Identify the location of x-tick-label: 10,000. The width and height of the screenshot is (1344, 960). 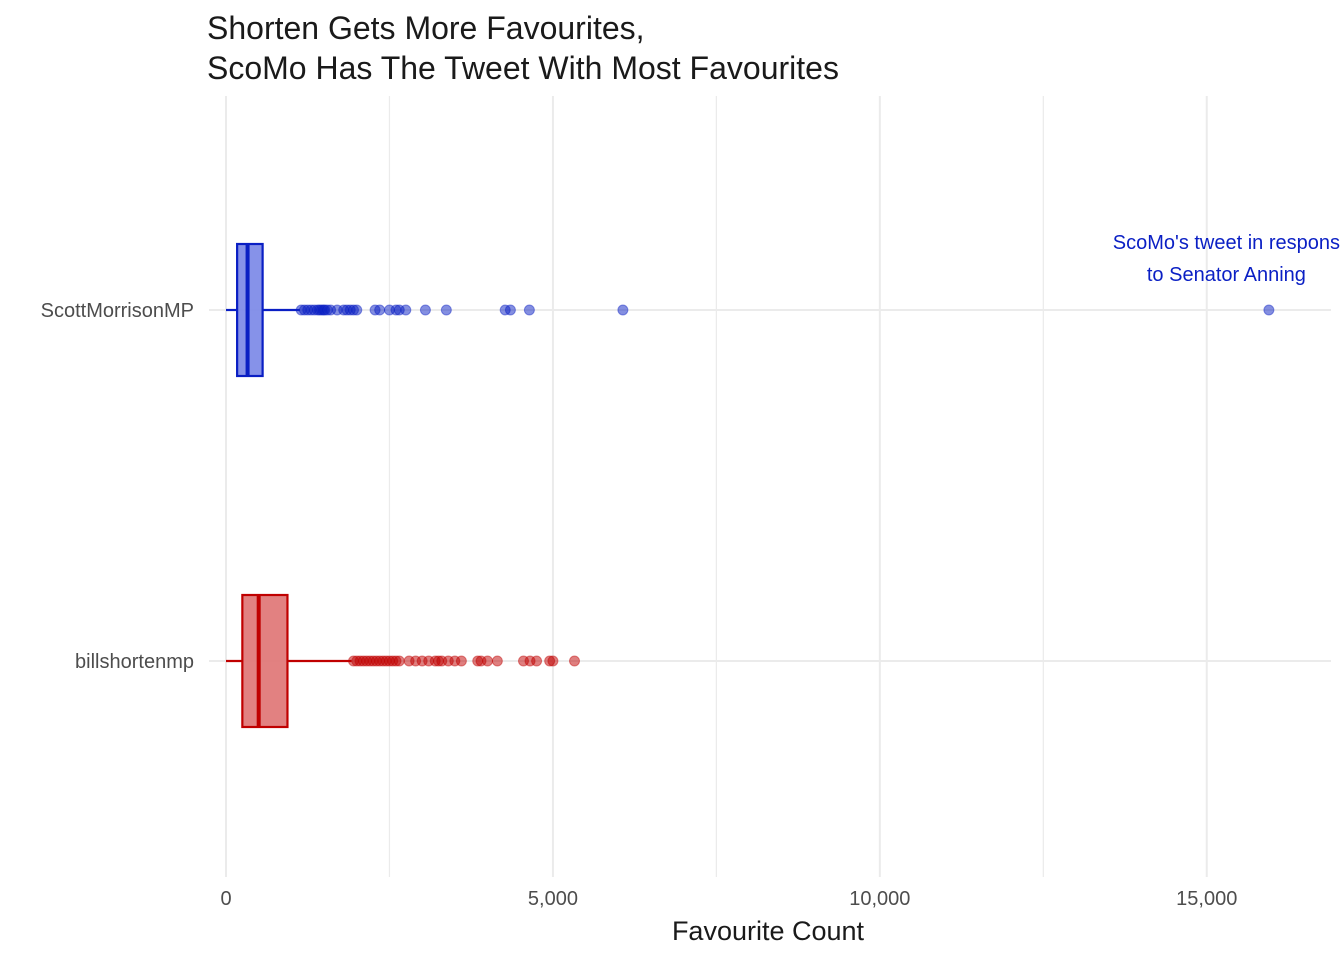
(879, 899).